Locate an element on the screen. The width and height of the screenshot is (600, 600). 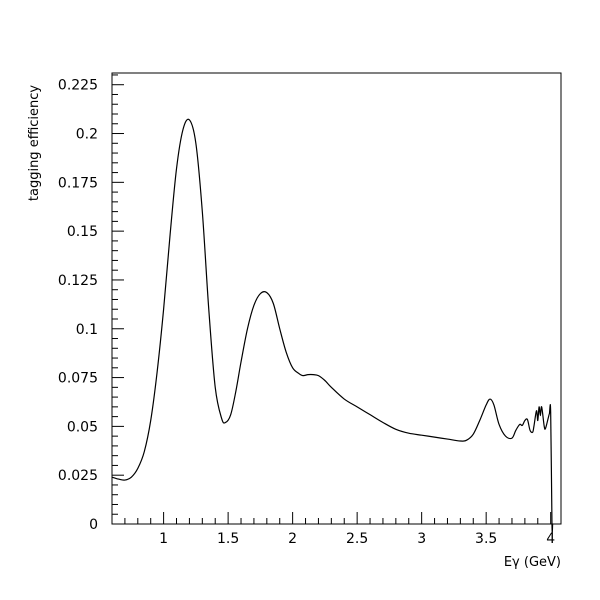
y-tick-label: 0.1 is located at coordinates (87, 330).